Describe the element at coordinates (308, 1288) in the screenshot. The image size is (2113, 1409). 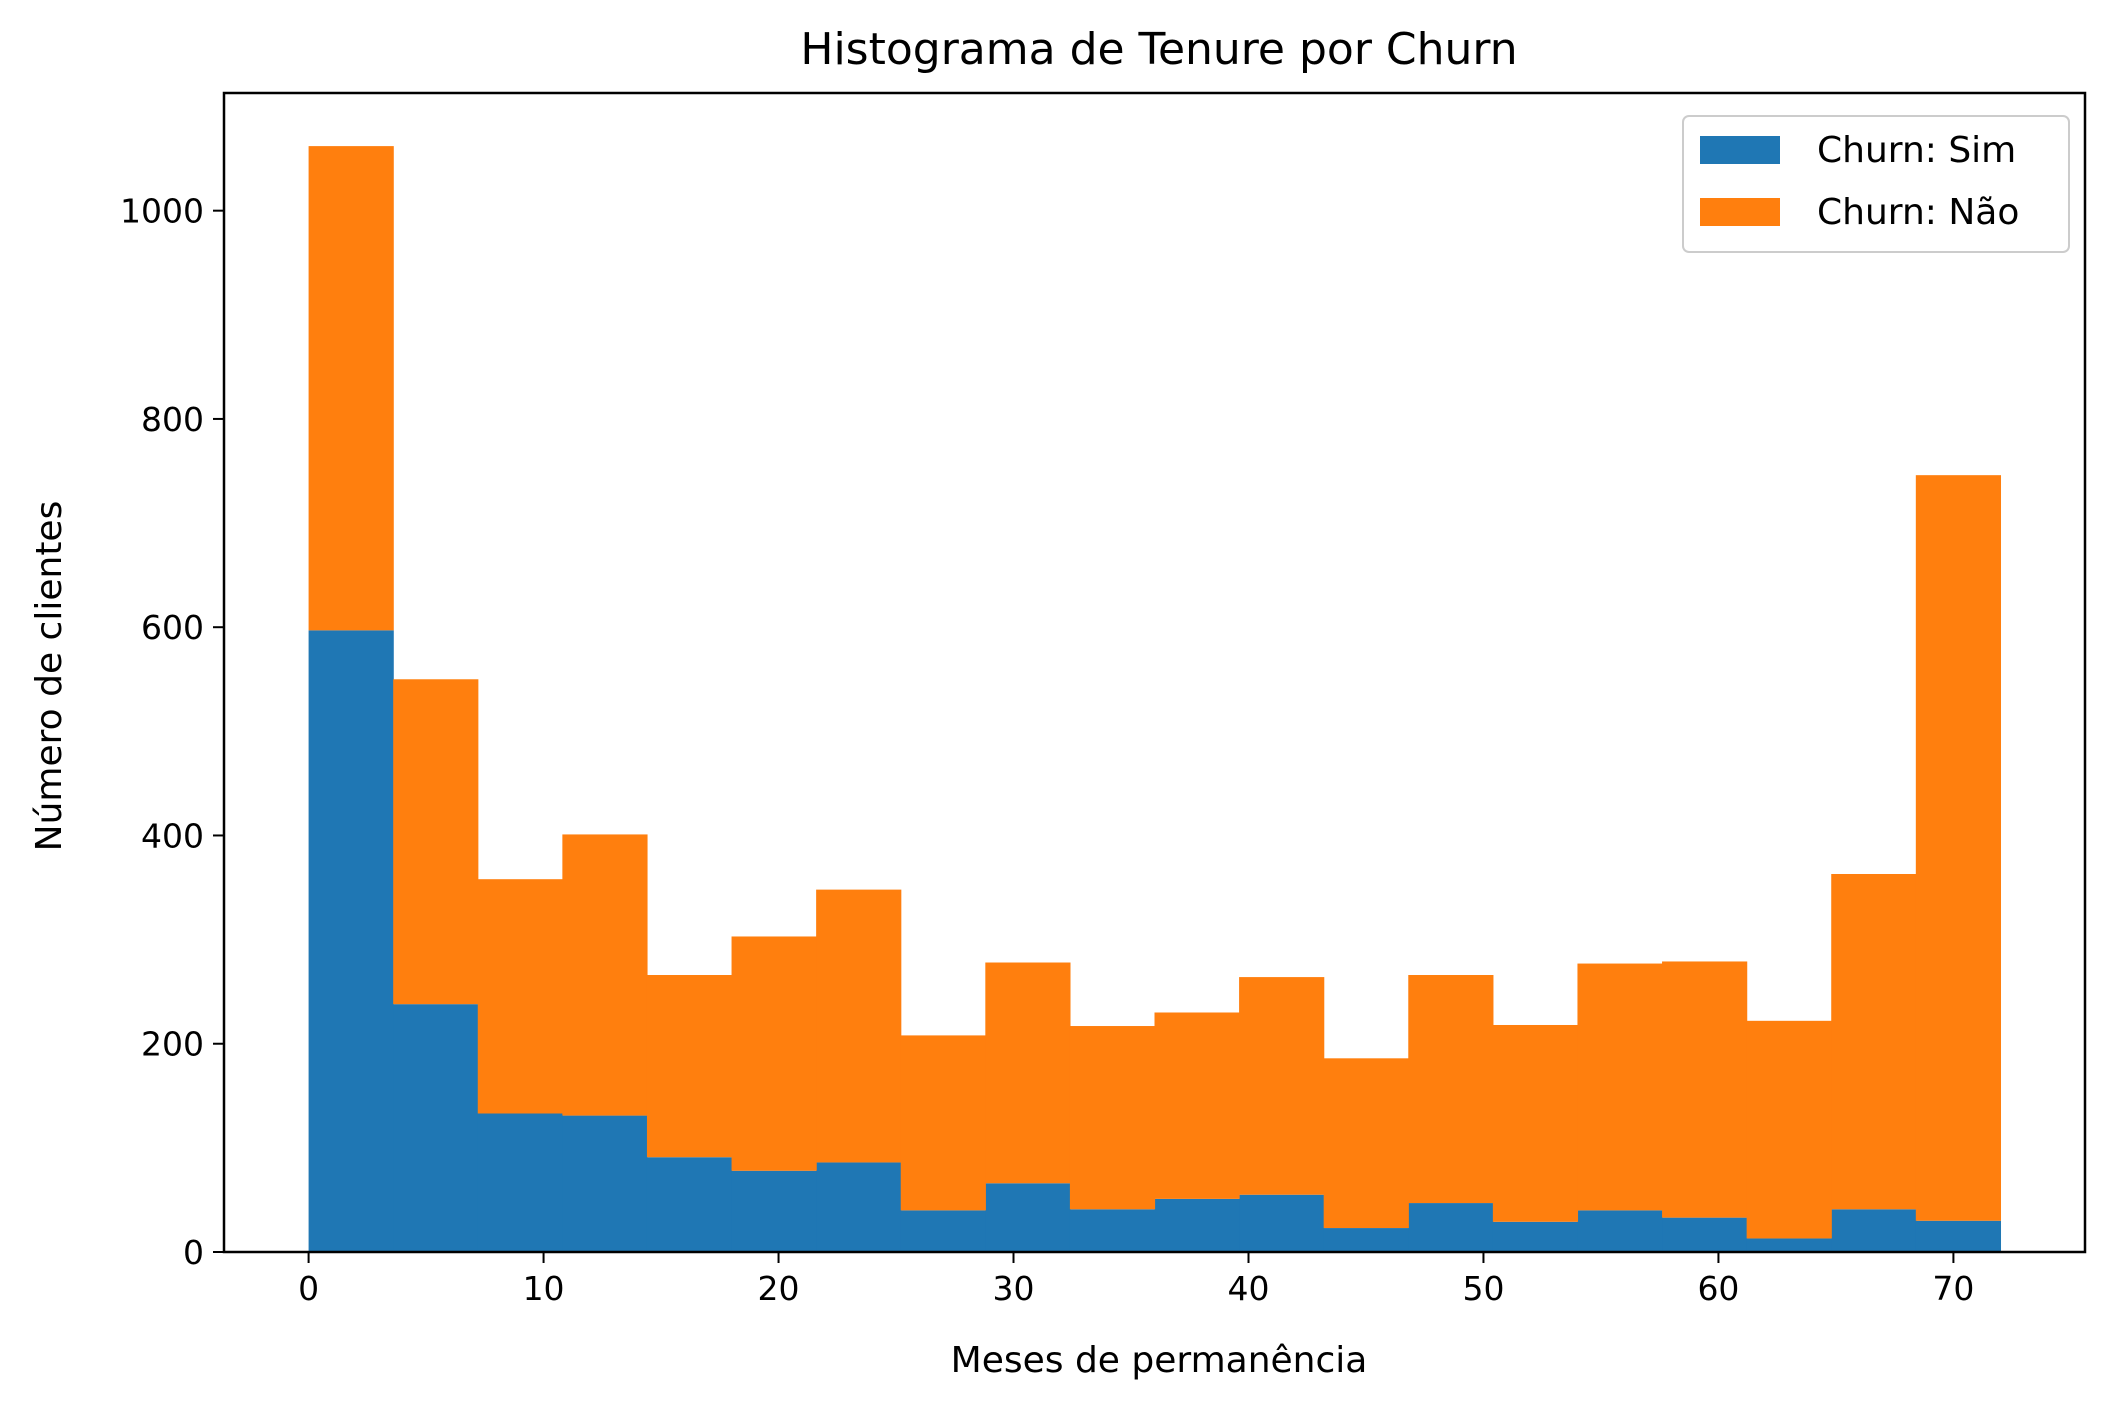
I see `x-tick-label: 0` at that location.